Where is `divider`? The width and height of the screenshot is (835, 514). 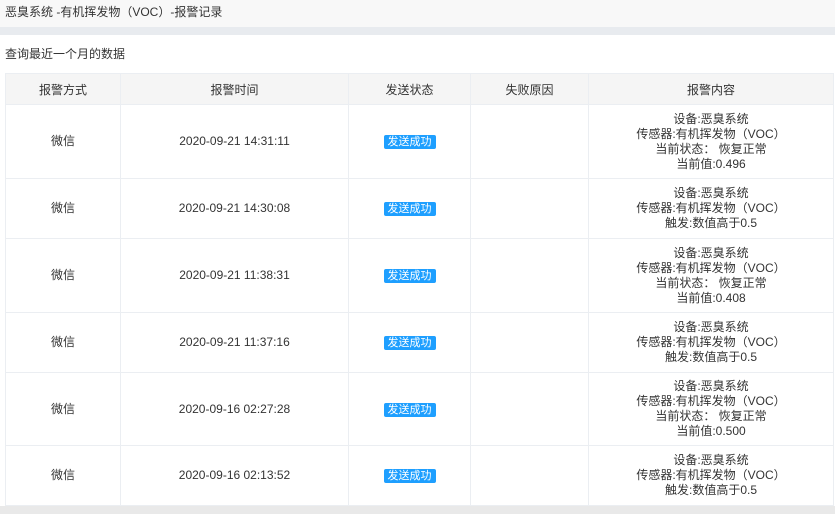 divider is located at coordinates (417, 31).